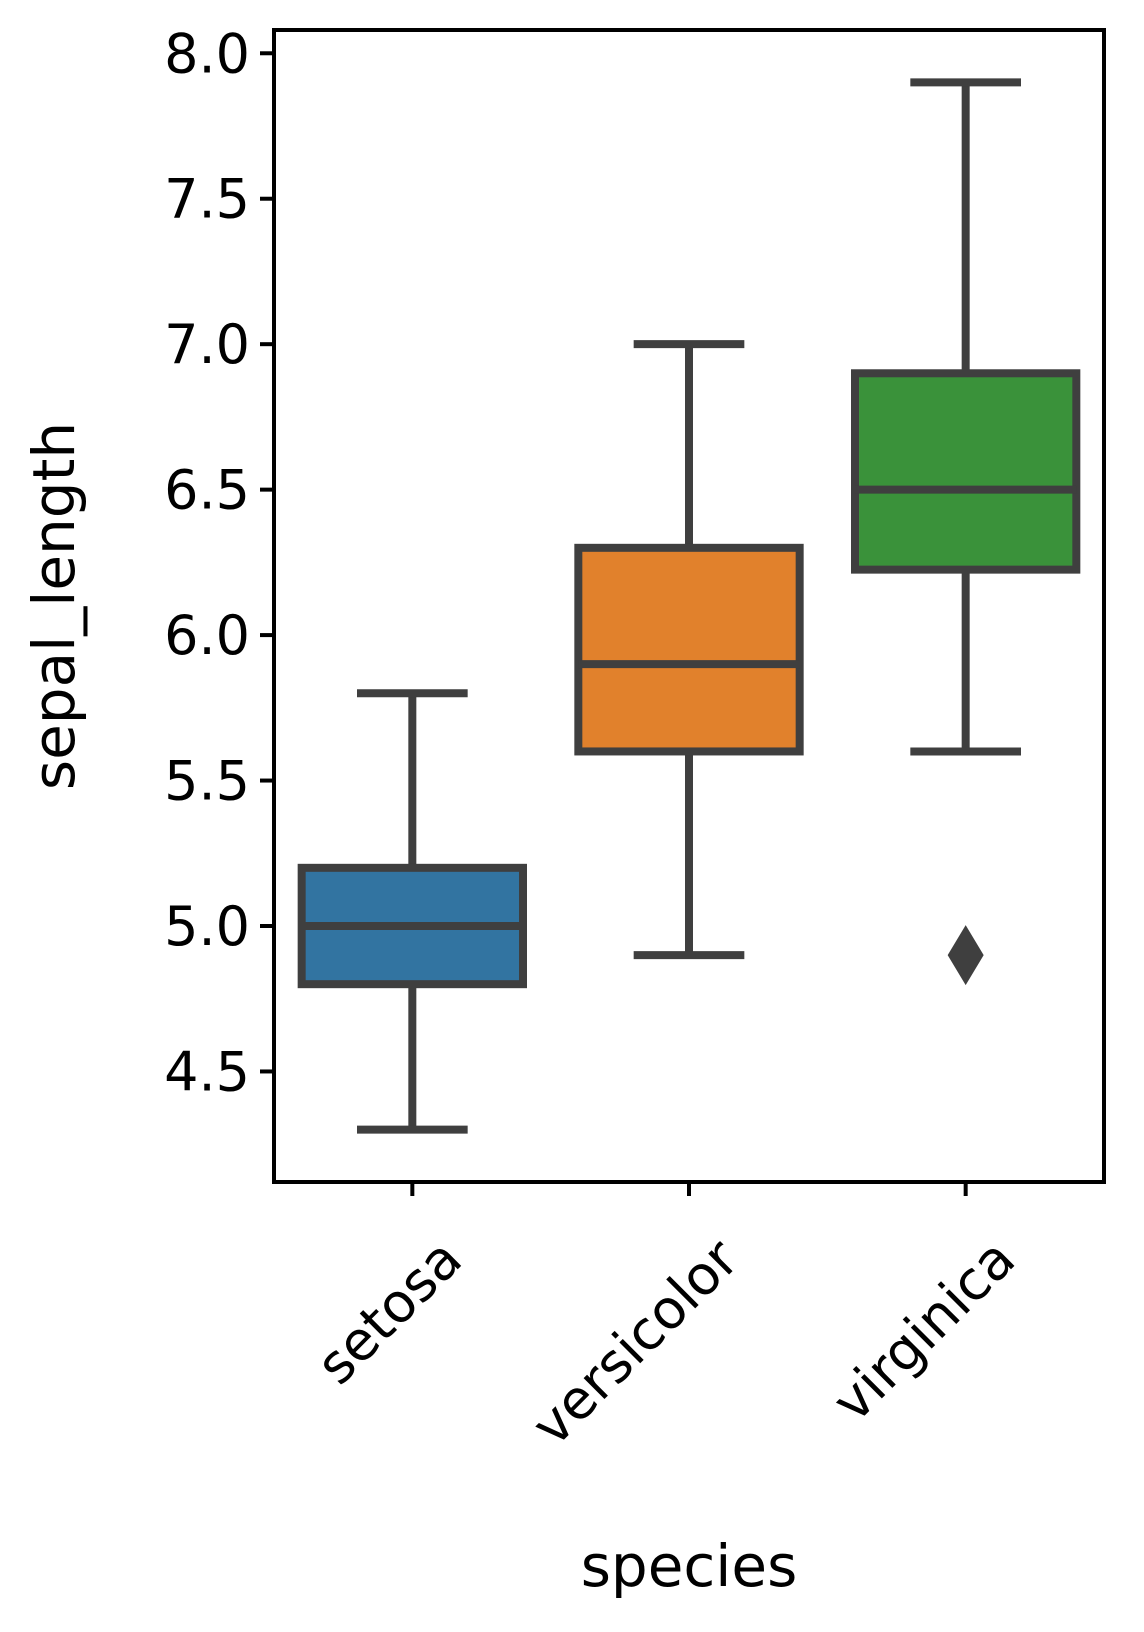  Describe the element at coordinates (207, 53) in the screenshot. I see `y-tick-label: 8.0` at that location.